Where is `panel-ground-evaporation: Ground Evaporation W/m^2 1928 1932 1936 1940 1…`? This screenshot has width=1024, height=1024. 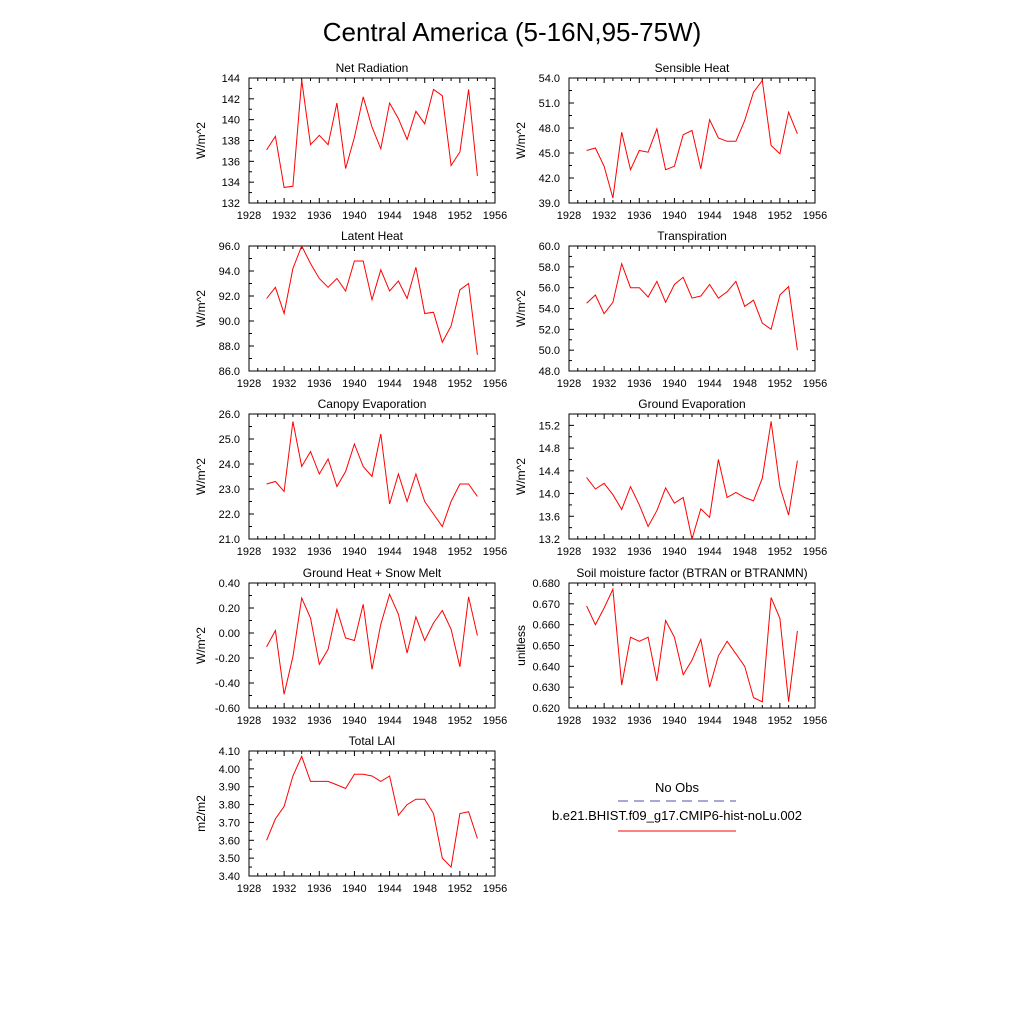 panel-ground-evaporation: Ground Evaporation W/m^2 1928 1932 1936 1940 1… is located at coordinates (670, 477).